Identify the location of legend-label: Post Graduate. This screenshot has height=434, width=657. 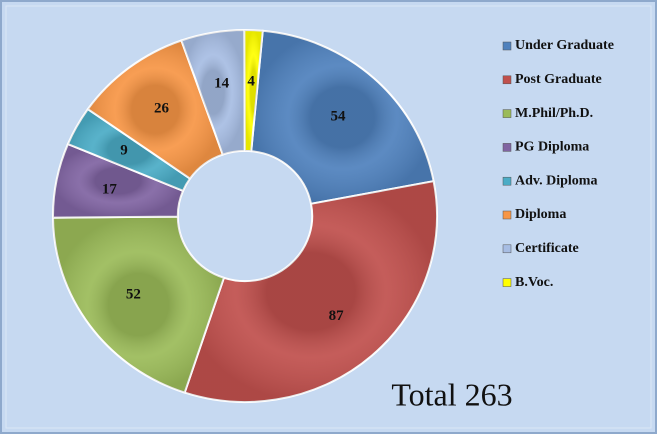
(558, 79).